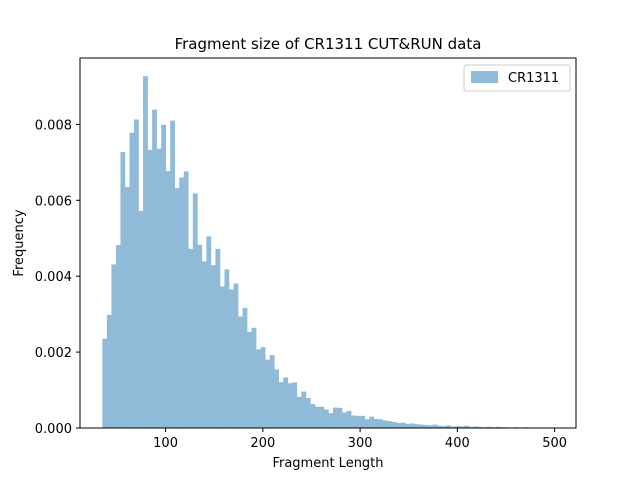 The height and width of the screenshot is (480, 640). What do you see at coordinates (457, 443) in the screenshot?
I see `x-tick-label: 400` at bounding box center [457, 443].